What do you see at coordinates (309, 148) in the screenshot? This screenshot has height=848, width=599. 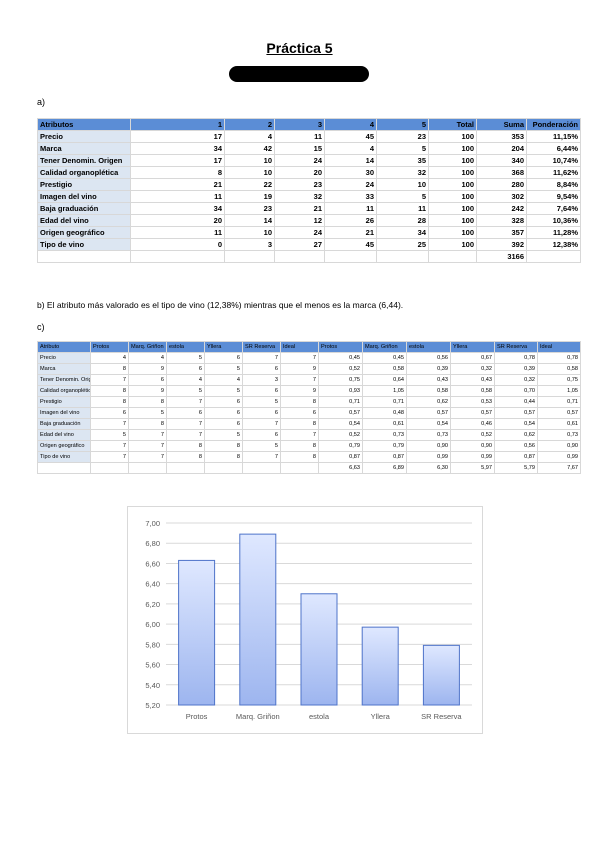 I see `table-row: Marca 34 42 15 4 5 100 204 6,44%` at bounding box center [309, 148].